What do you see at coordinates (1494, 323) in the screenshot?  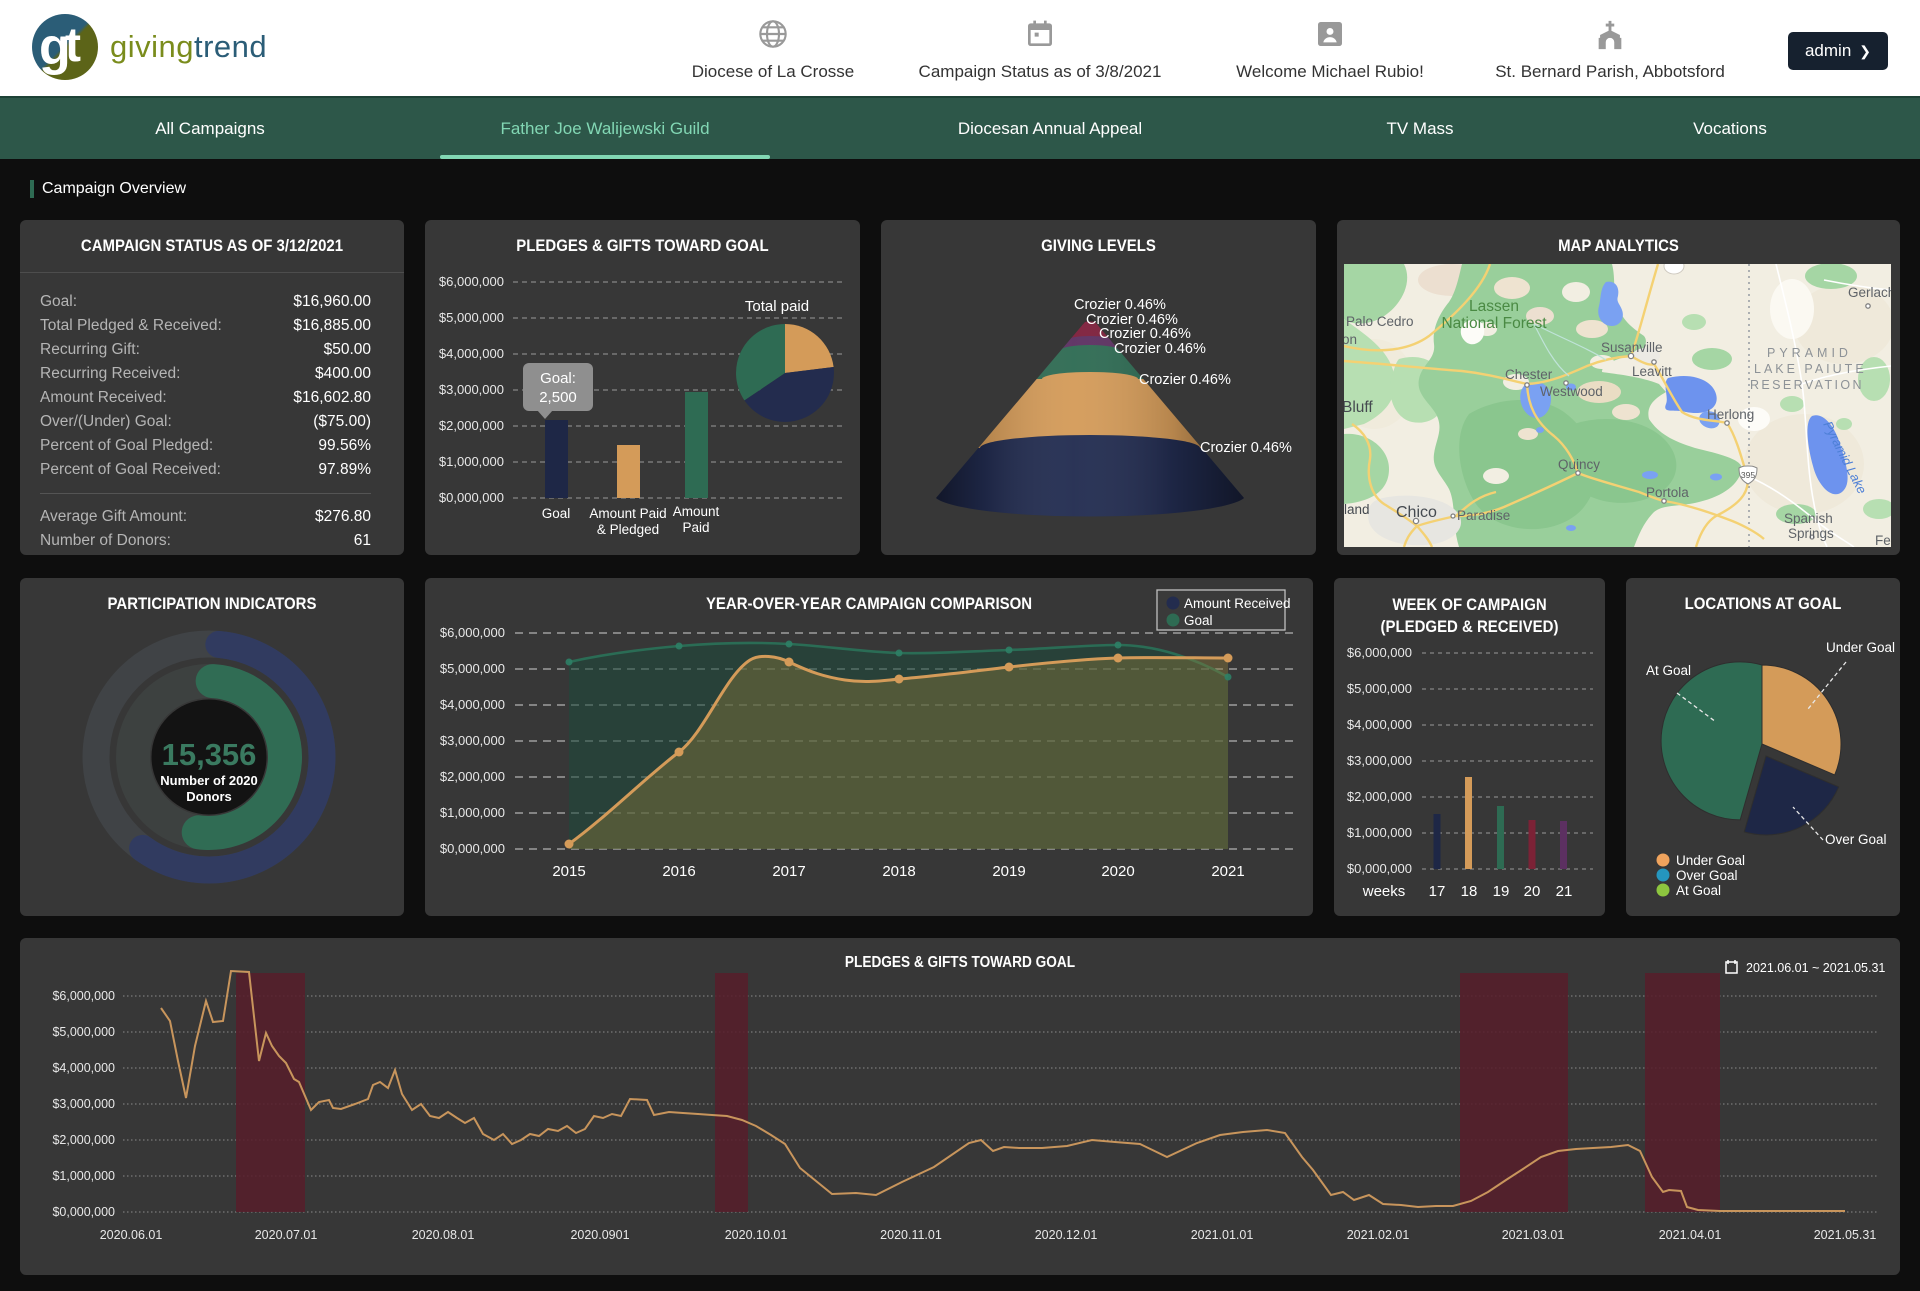 I see `svg-text: National Forest` at bounding box center [1494, 323].